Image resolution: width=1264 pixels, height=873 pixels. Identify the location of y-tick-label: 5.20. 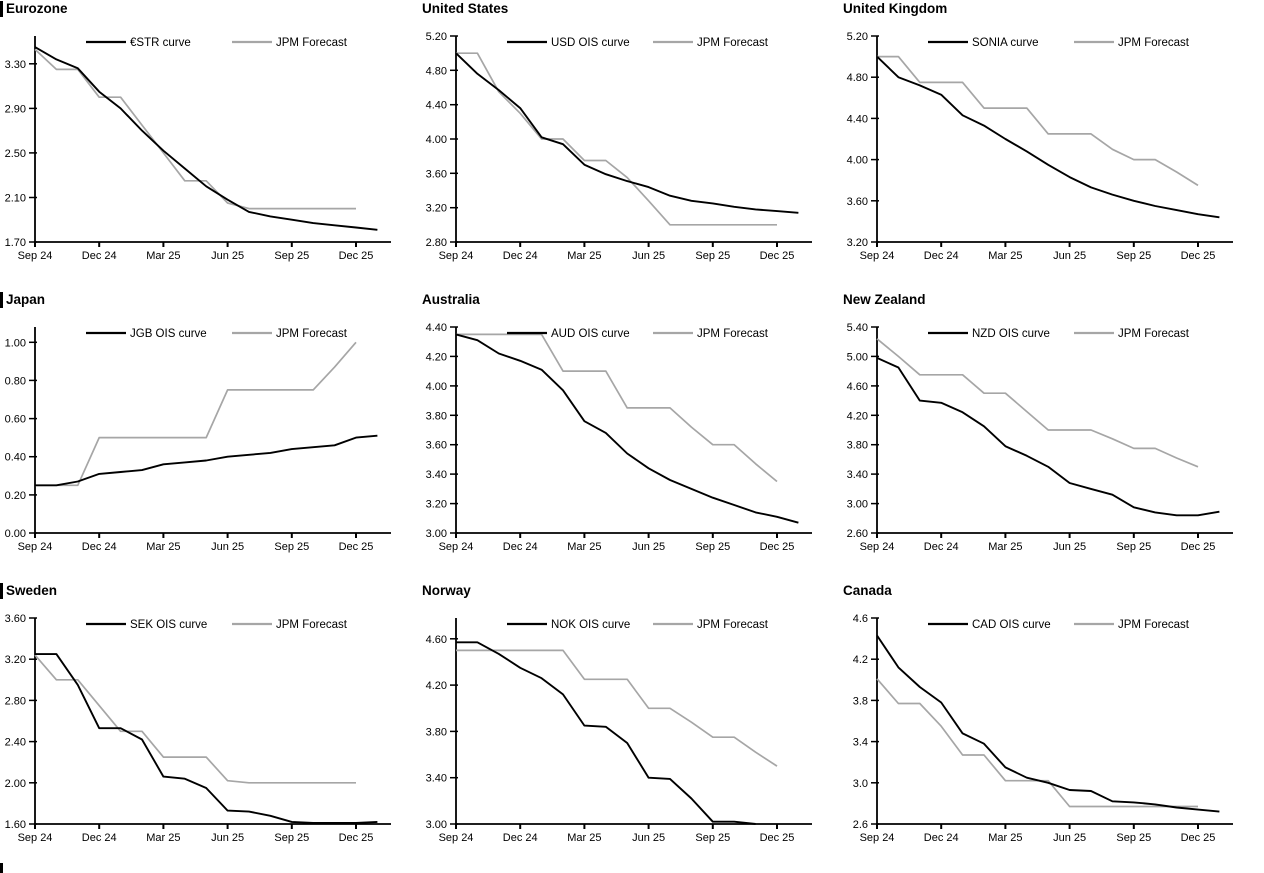
(436, 37).